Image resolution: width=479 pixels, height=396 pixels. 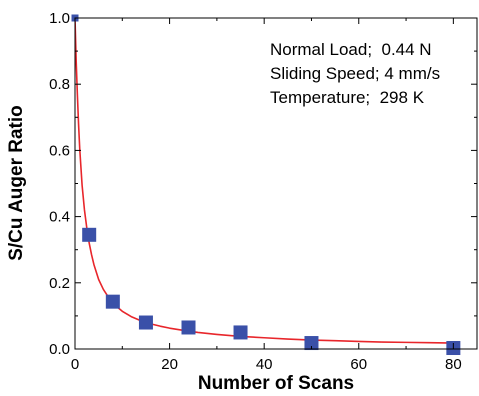 I want to click on annotation-normal-load: Normal Load; 0.44 N, so click(x=351, y=49).